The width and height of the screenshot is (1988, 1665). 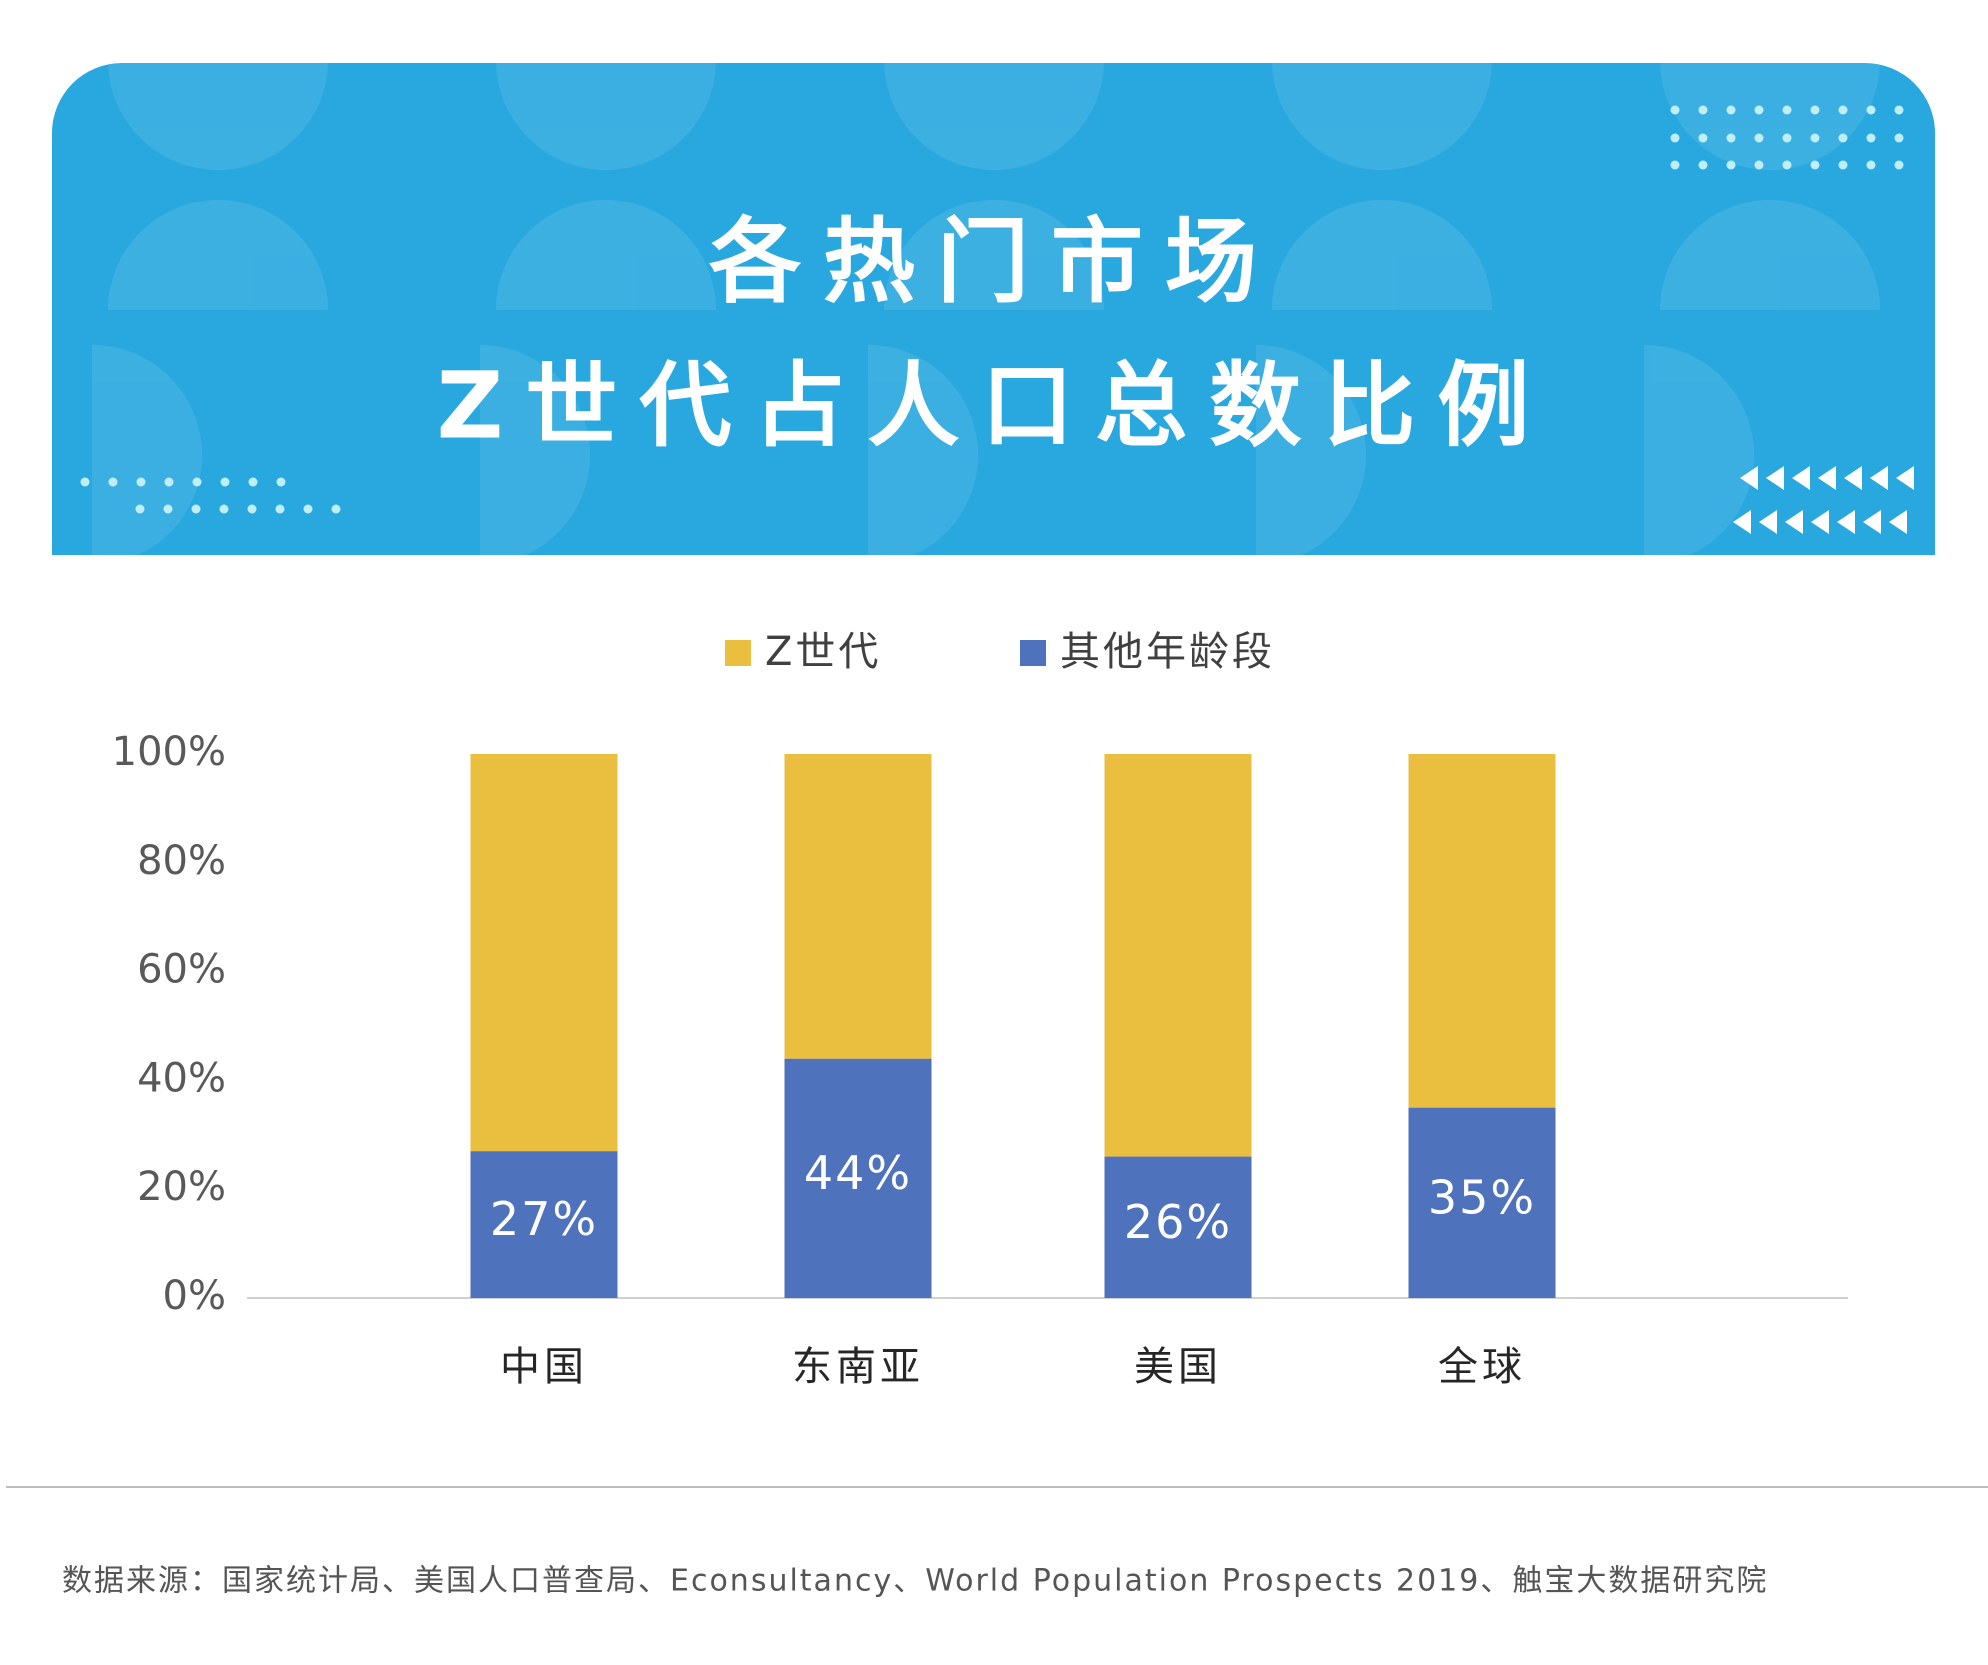 I want to click on y-tick-label: 20%, so click(x=181, y=1187).